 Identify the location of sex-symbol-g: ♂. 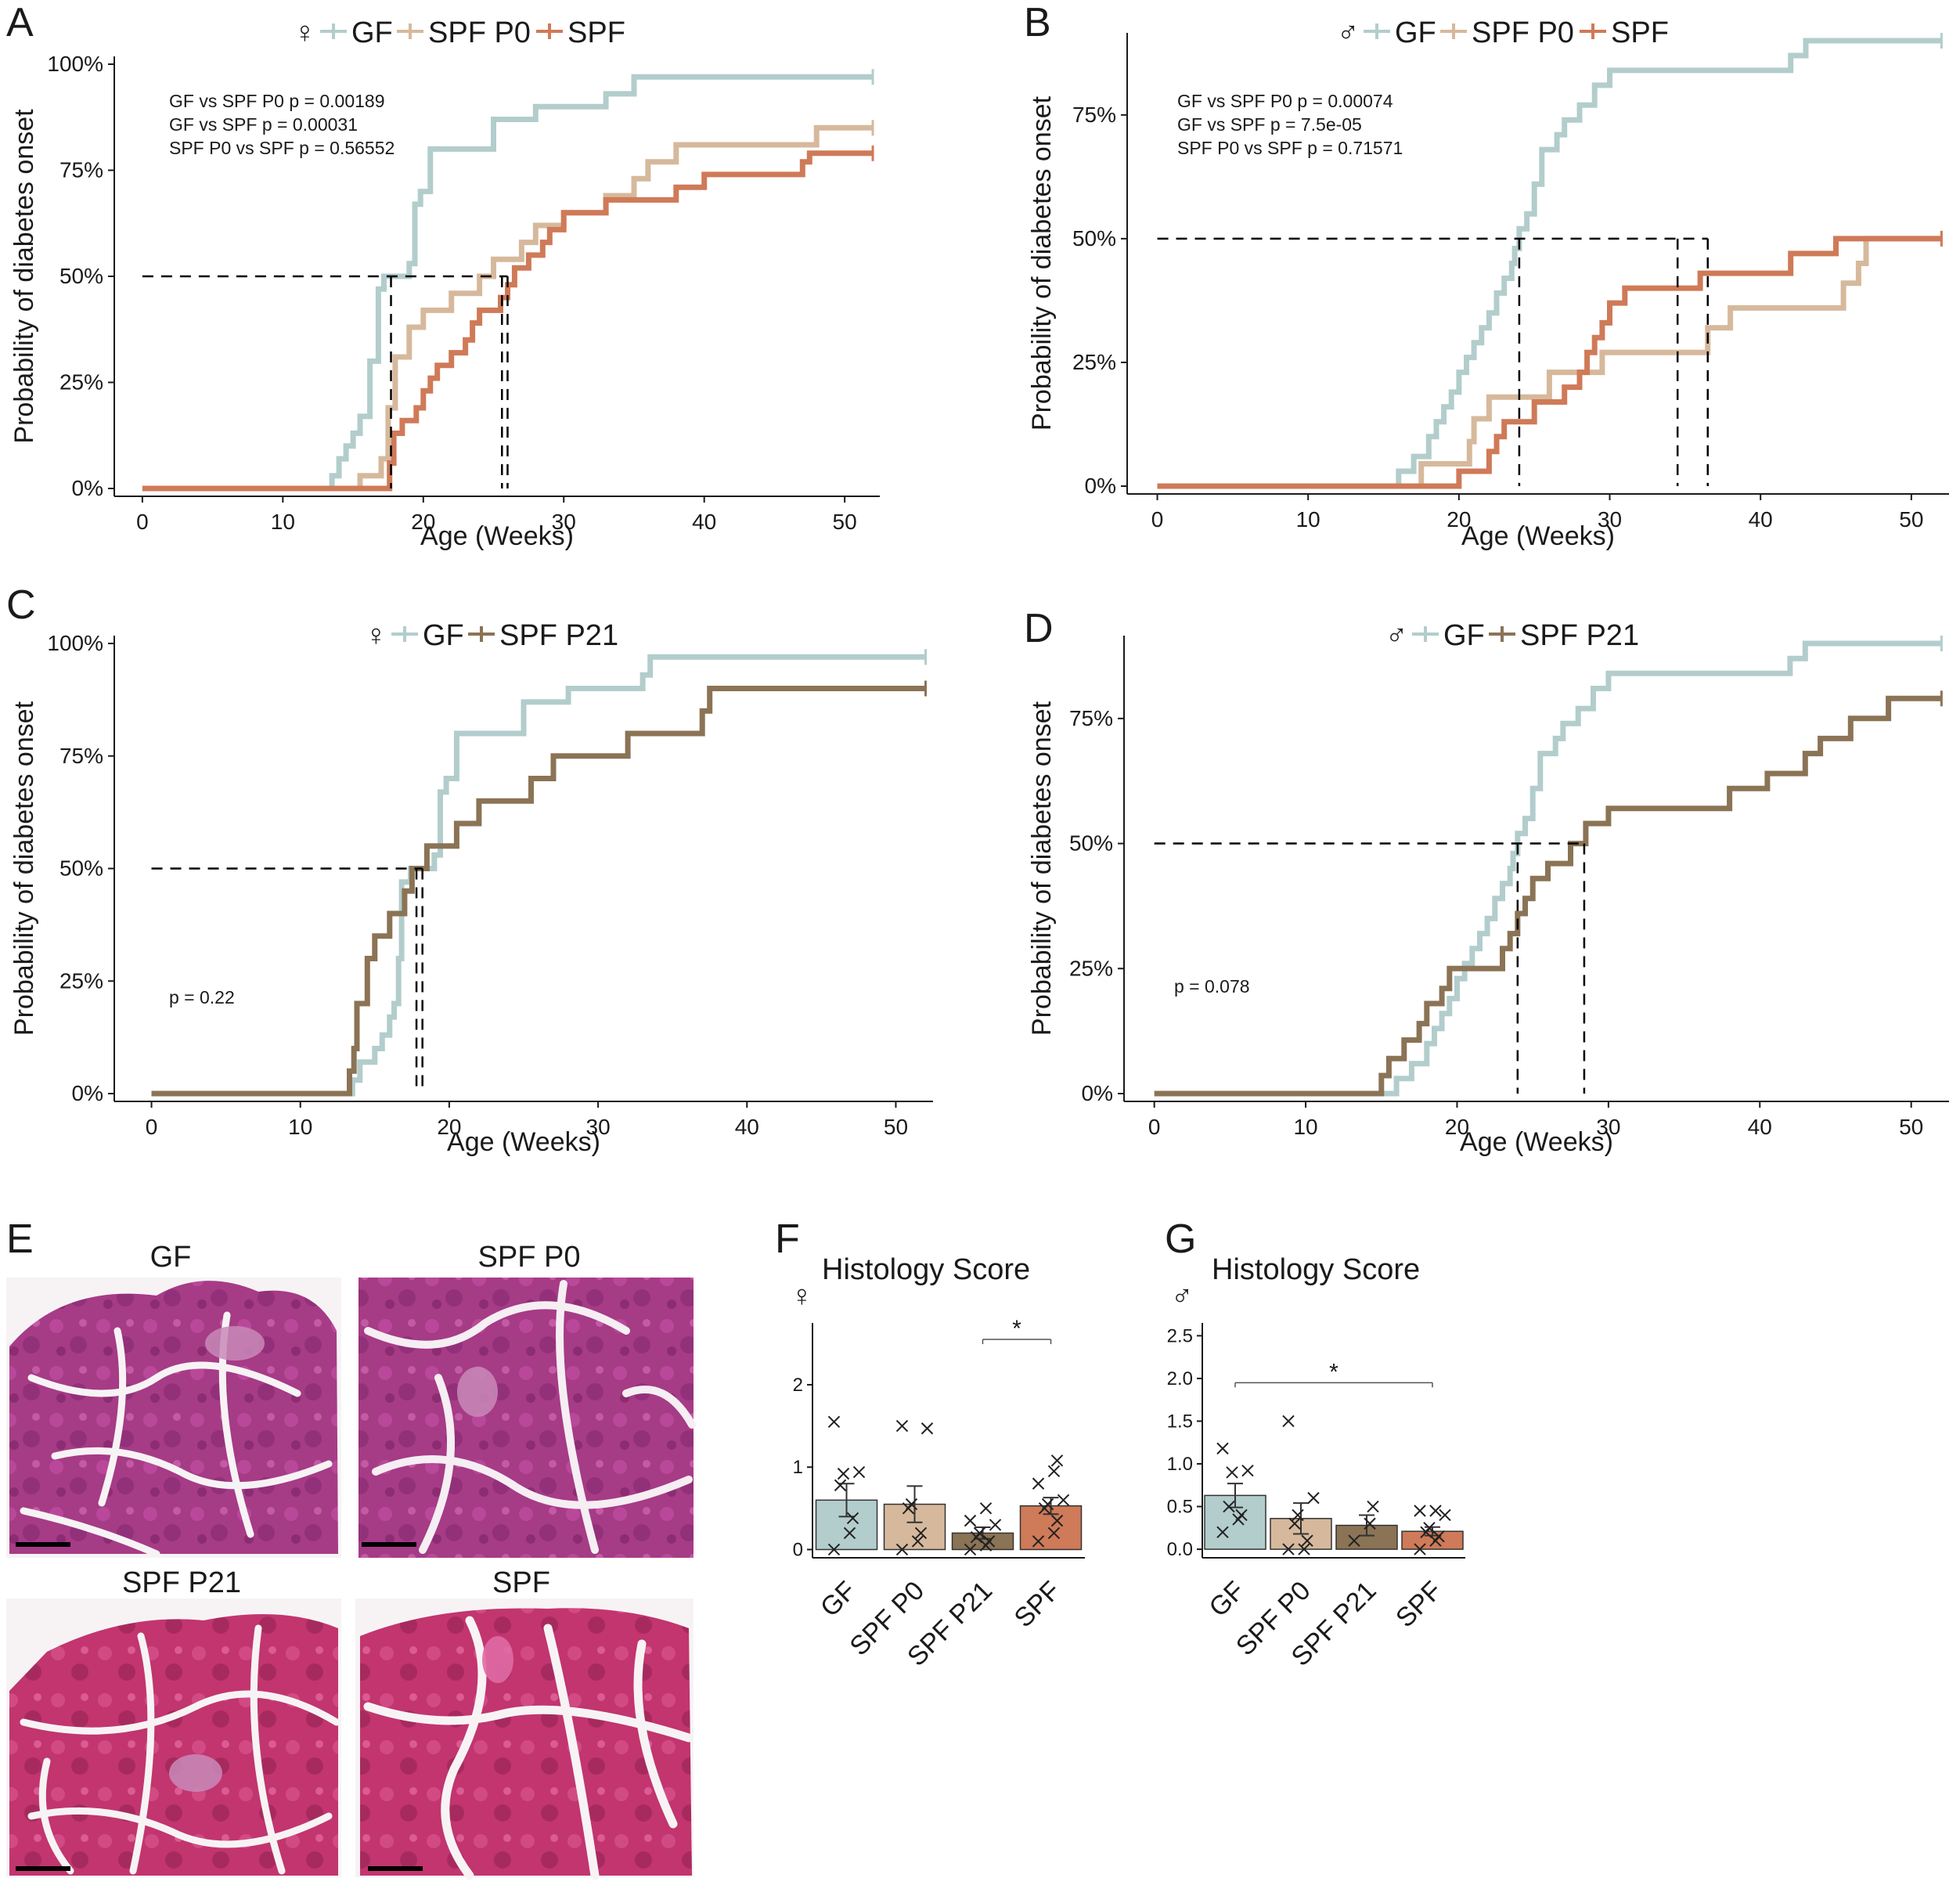
(1182, 1296).